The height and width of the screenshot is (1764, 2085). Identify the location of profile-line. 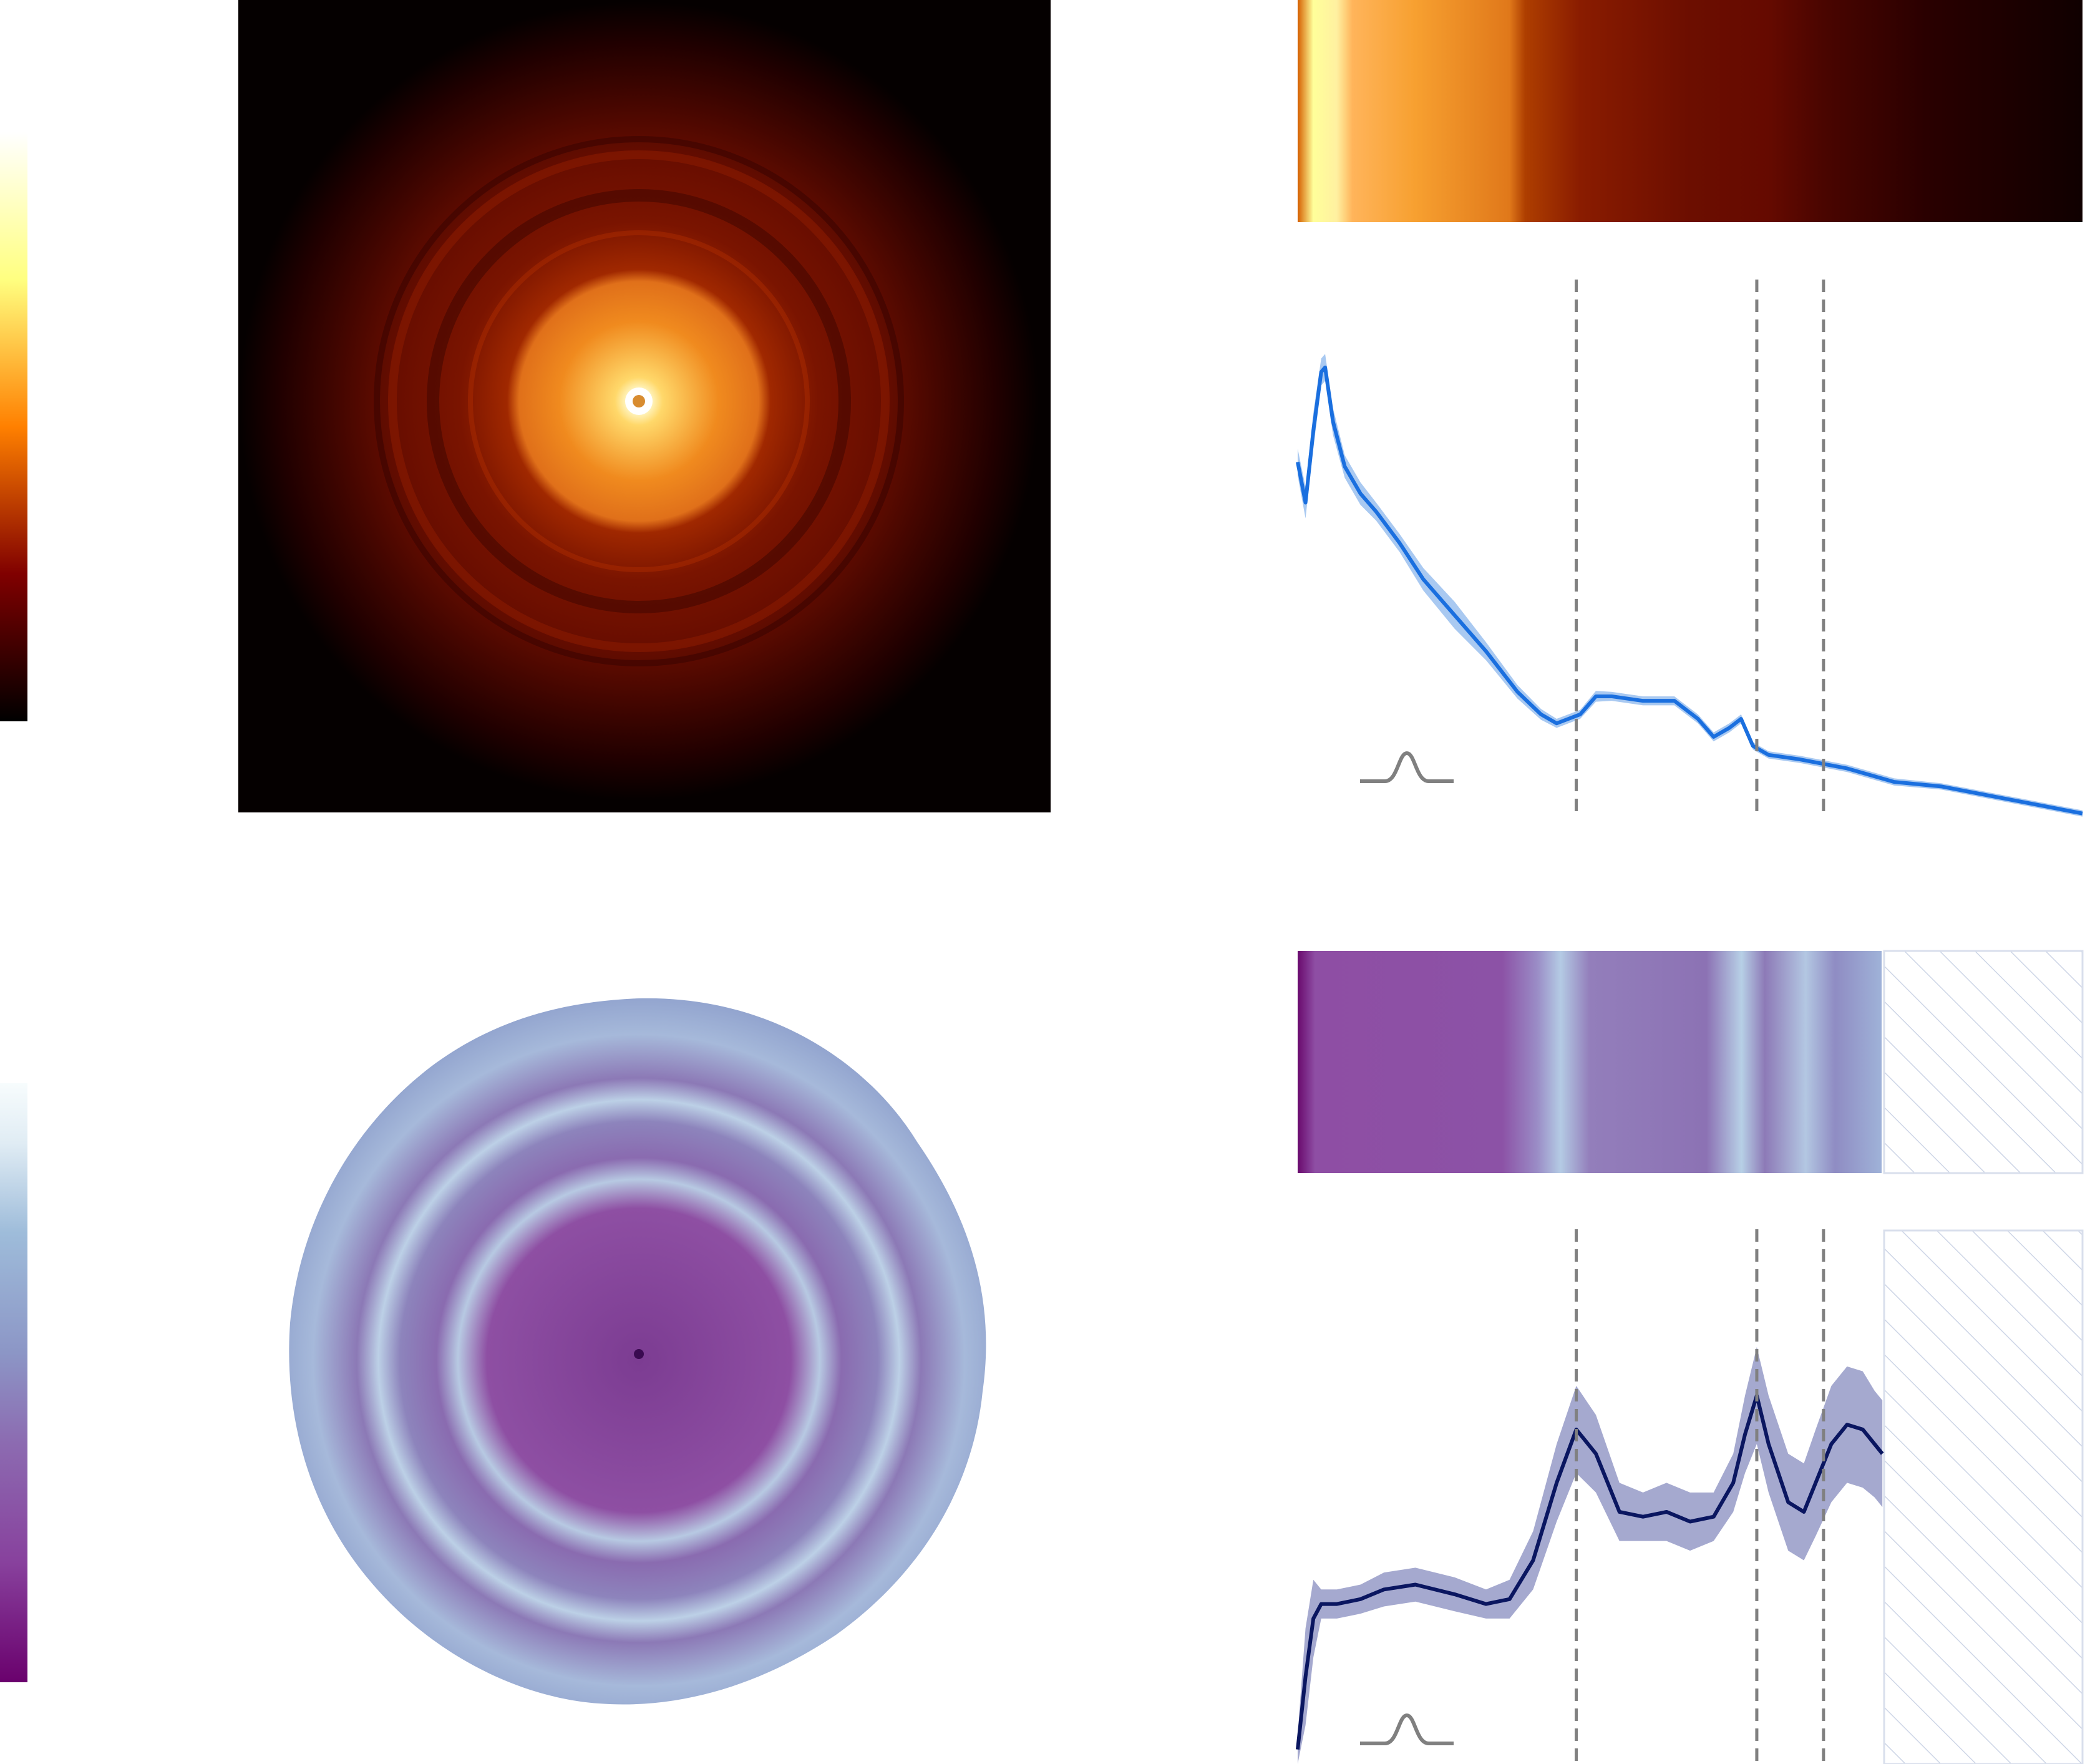
(1690, 591).